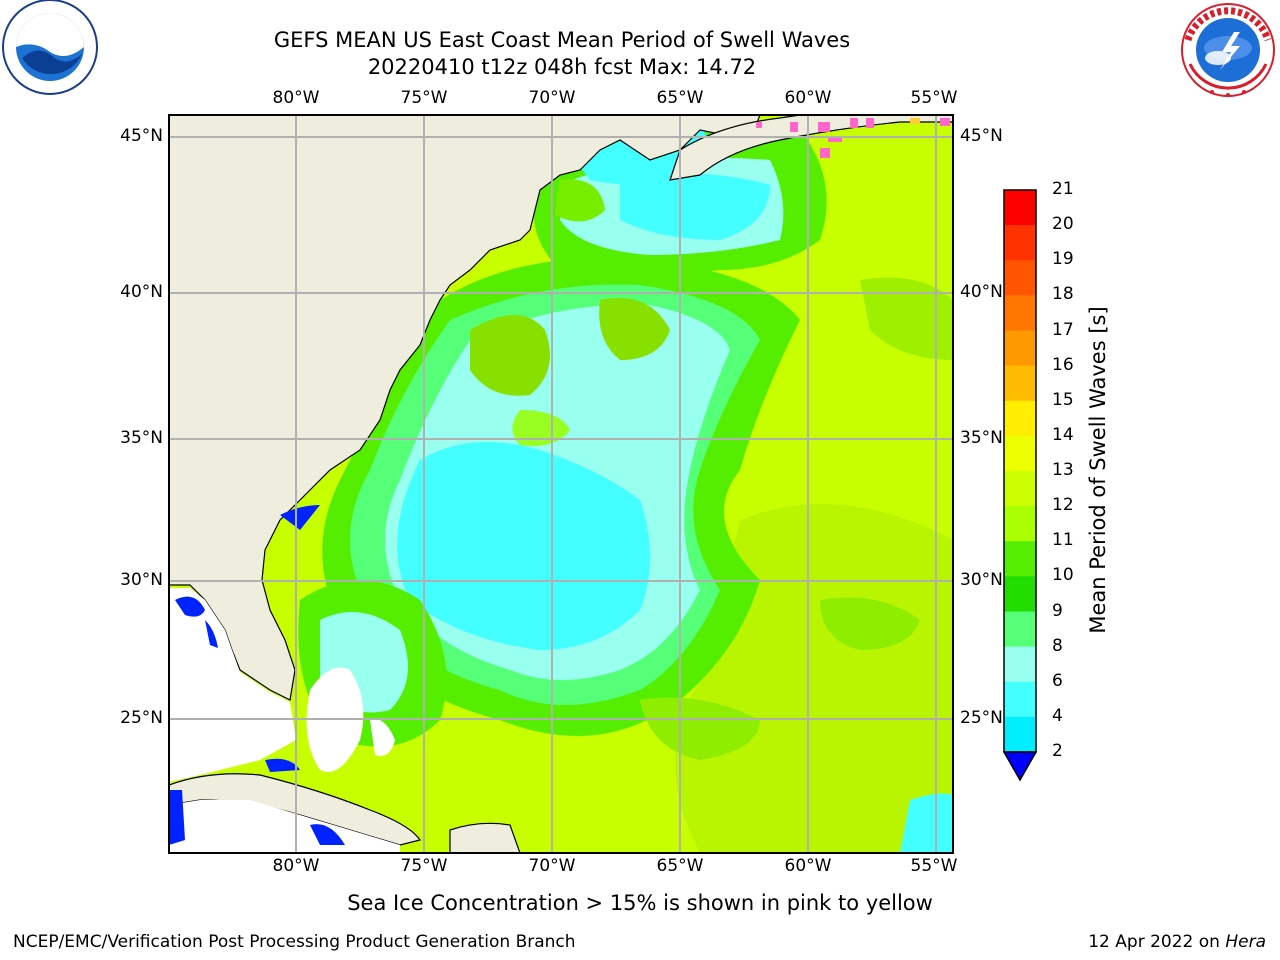 This screenshot has height=960, width=1280. I want to click on lon-label-top: 55°W, so click(934, 98).